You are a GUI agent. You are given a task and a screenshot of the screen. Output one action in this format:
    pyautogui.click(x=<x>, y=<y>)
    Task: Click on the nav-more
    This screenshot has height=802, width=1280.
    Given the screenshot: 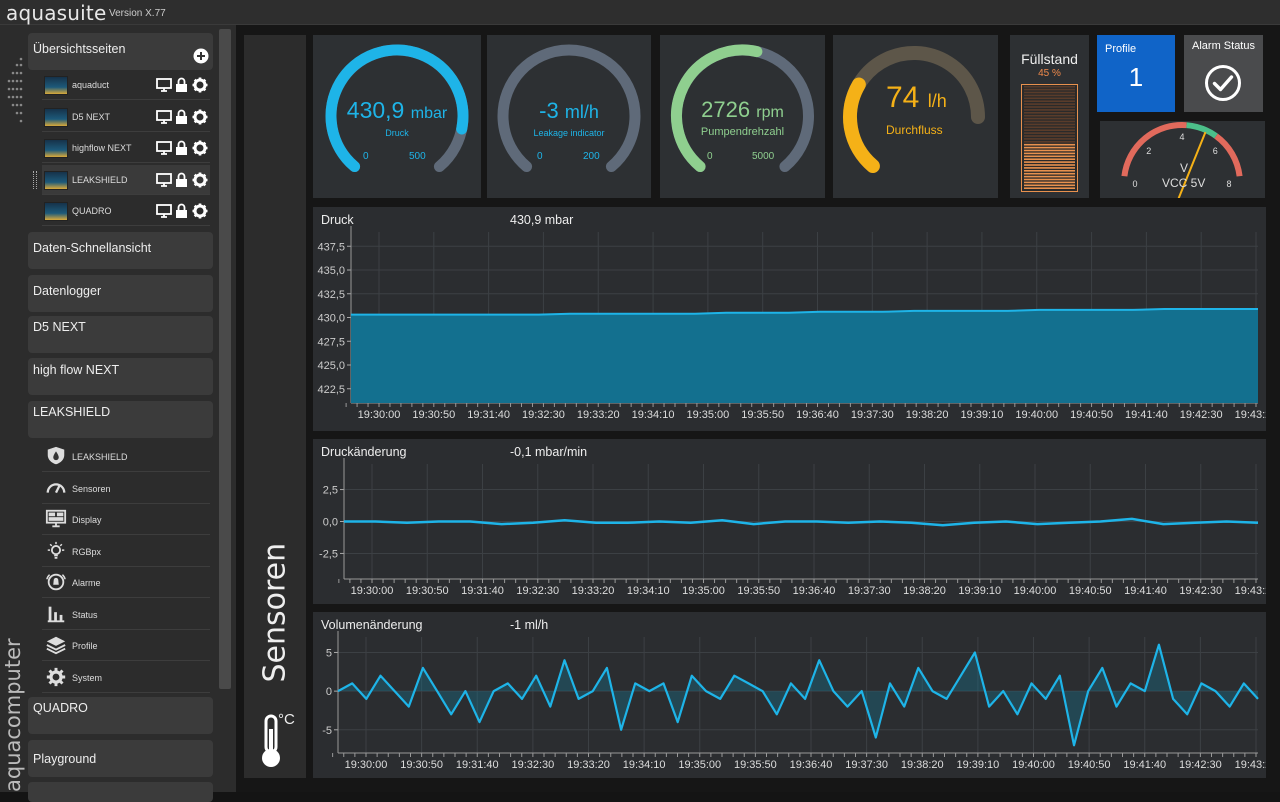 What is the action you would take?
    pyautogui.click(x=120, y=792)
    